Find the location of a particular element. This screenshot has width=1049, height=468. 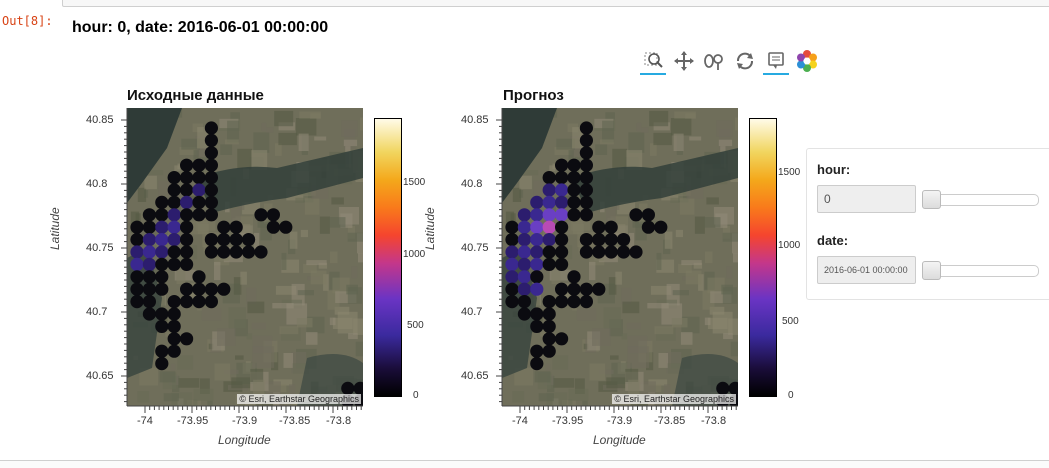

hour-input: 0 is located at coordinates (866, 199).